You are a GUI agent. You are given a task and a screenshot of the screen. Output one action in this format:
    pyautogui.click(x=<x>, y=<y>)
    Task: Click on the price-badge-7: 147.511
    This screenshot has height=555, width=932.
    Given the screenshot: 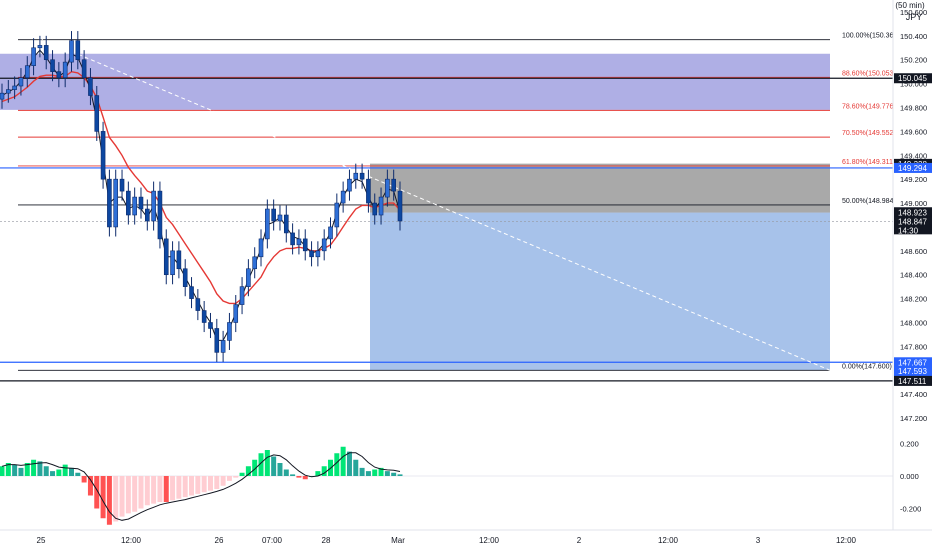 What is the action you would take?
    pyautogui.click(x=913, y=380)
    